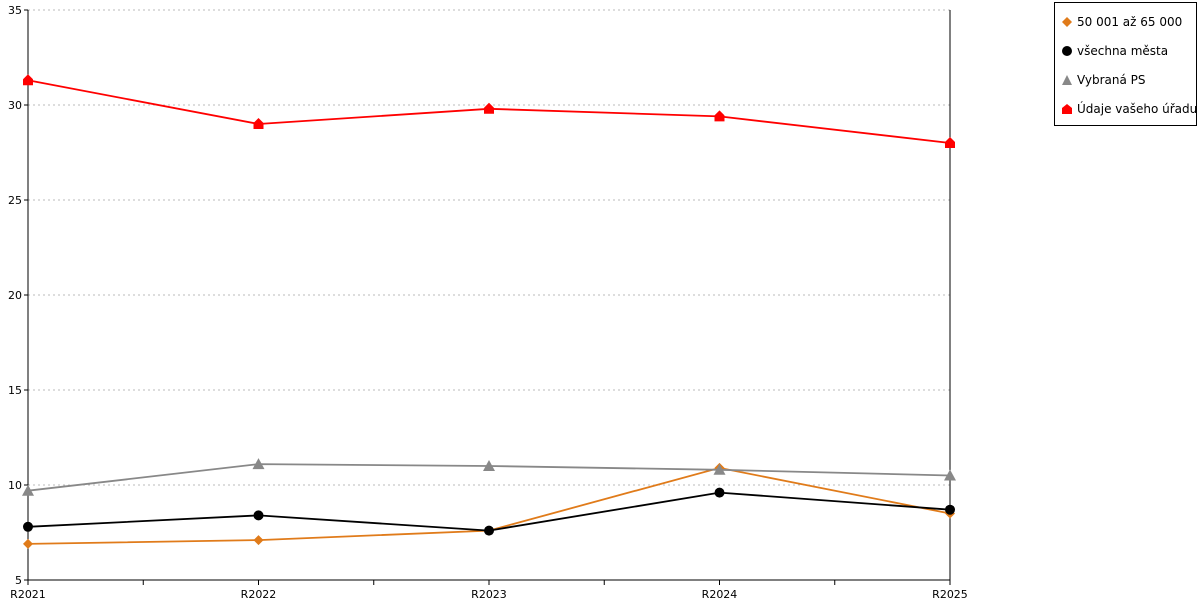 This screenshot has height=600, width=1200. I want to click on x-tick-label: R2025, so click(950, 594).